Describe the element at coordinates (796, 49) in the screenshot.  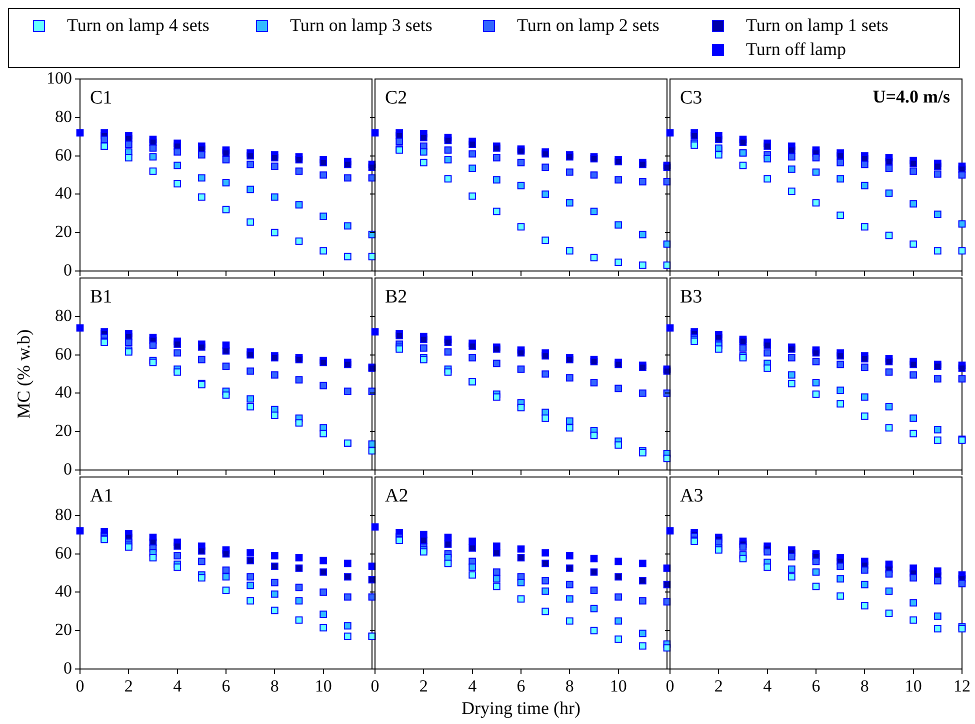
I see `legend-label: Turn off lamp` at that location.